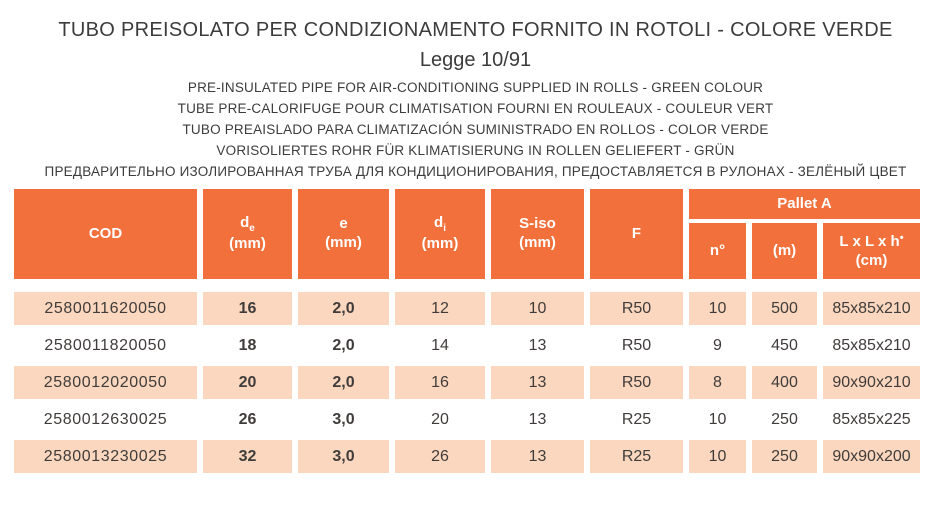 This screenshot has height=506, width=951. What do you see at coordinates (440, 382) in the screenshot?
I see `cell-di: 16` at bounding box center [440, 382].